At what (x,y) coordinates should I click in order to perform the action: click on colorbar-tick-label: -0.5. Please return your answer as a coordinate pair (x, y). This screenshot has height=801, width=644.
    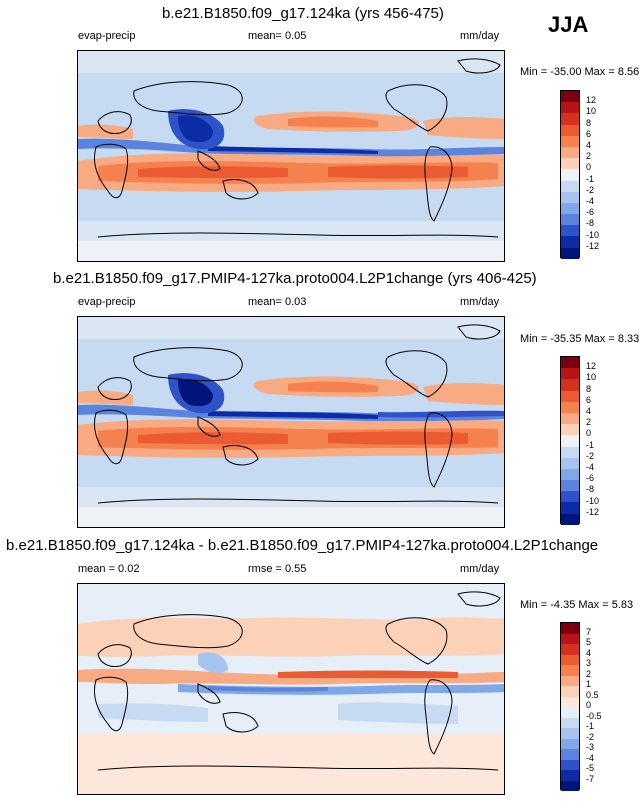
    Looking at the image, I should click on (594, 715).